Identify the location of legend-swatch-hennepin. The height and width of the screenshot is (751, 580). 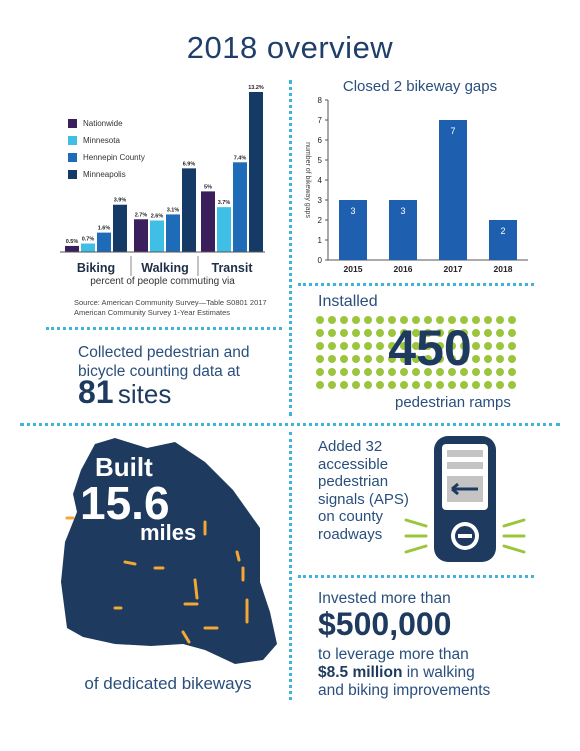
(72, 157).